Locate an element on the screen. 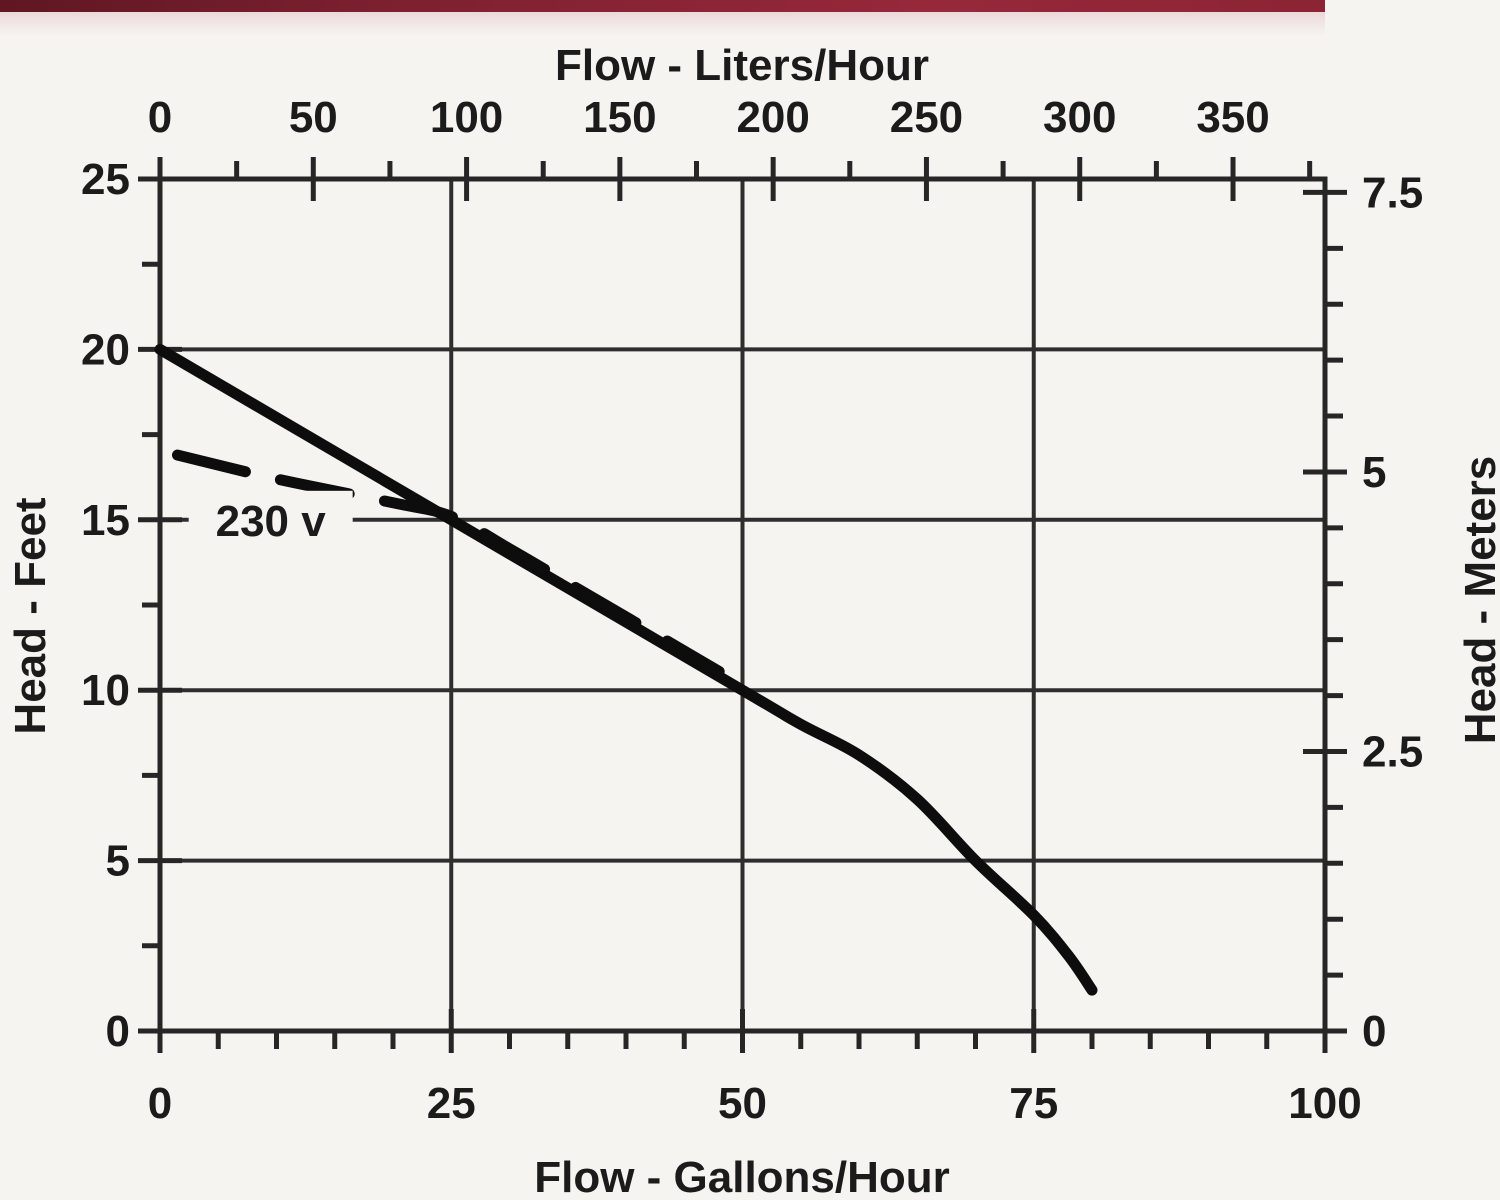 The image size is (1500, 1200). left-axis-tick-label: 20 is located at coordinates (105, 349).